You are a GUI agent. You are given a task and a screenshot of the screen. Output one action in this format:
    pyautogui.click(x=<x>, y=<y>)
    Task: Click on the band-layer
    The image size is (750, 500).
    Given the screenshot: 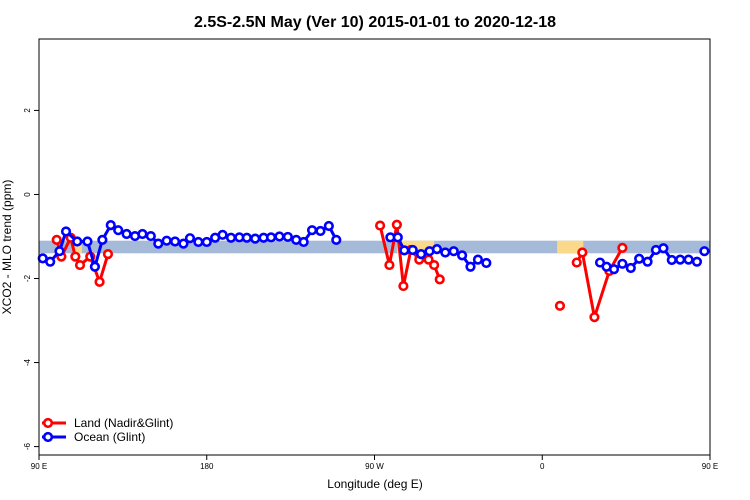 What is the action you would take?
    pyautogui.click(x=374, y=247)
    